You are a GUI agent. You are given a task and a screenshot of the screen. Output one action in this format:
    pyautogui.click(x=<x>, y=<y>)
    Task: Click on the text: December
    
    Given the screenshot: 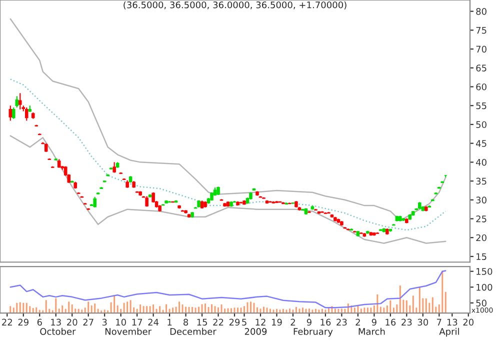 What is the action you would take?
    pyautogui.click(x=193, y=331)
    